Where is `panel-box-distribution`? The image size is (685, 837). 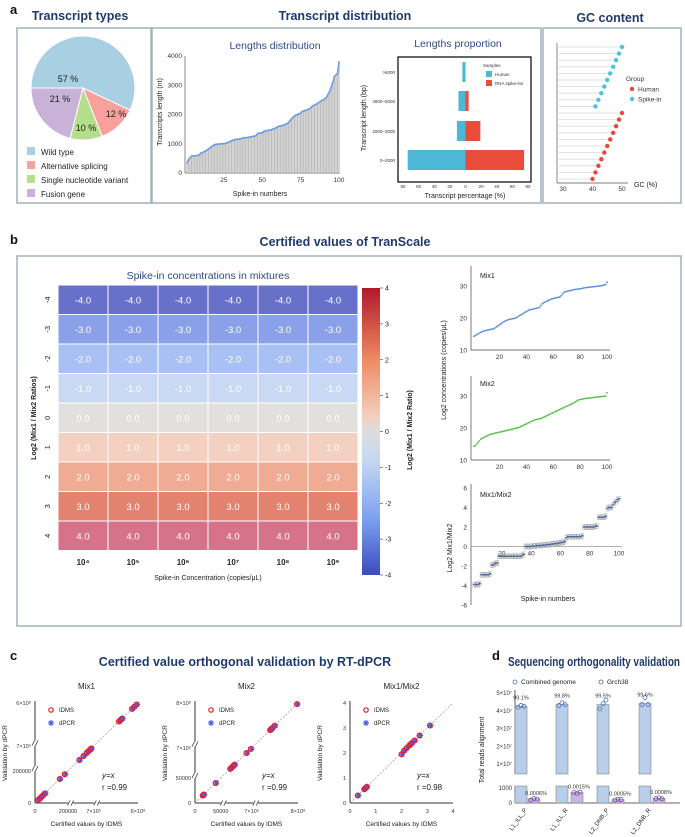
panel-box-distribution is located at coordinates (346, 115).